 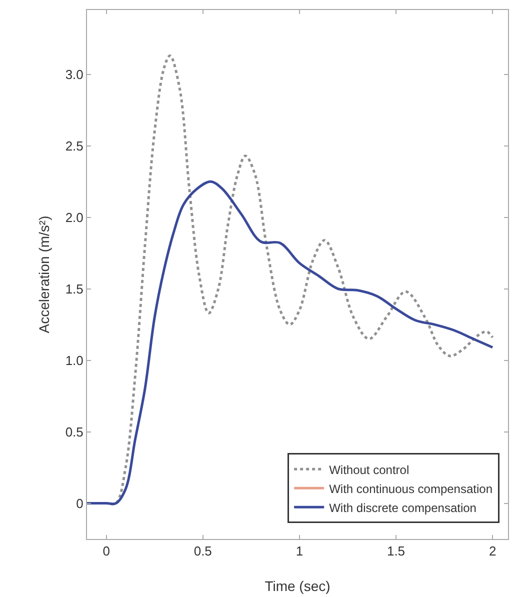 What do you see at coordinates (402, 507) in the screenshot?
I see `legend-label: With discrete compensation` at bounding box center [402, 507].